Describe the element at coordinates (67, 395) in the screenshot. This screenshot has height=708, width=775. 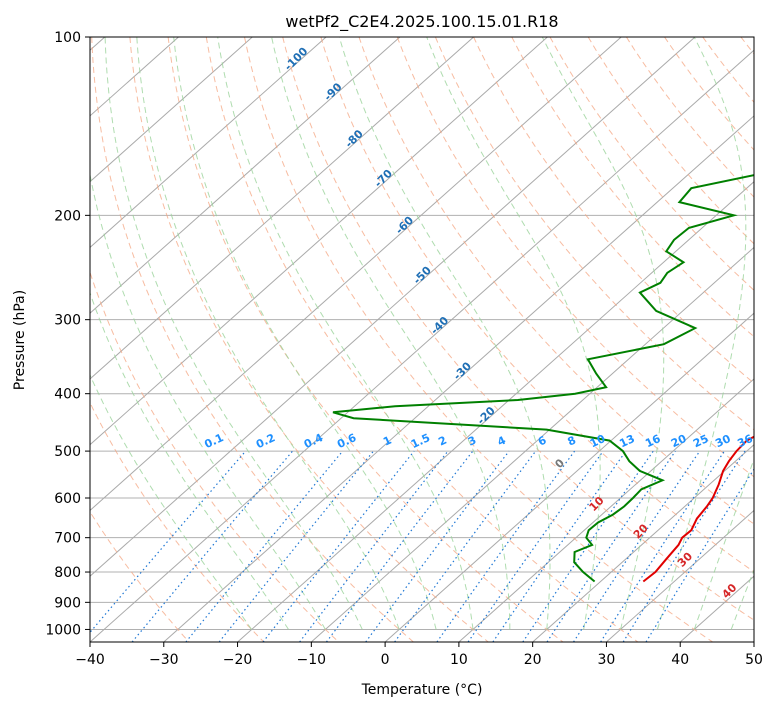
I see `y-tick-label: 400` at that location.